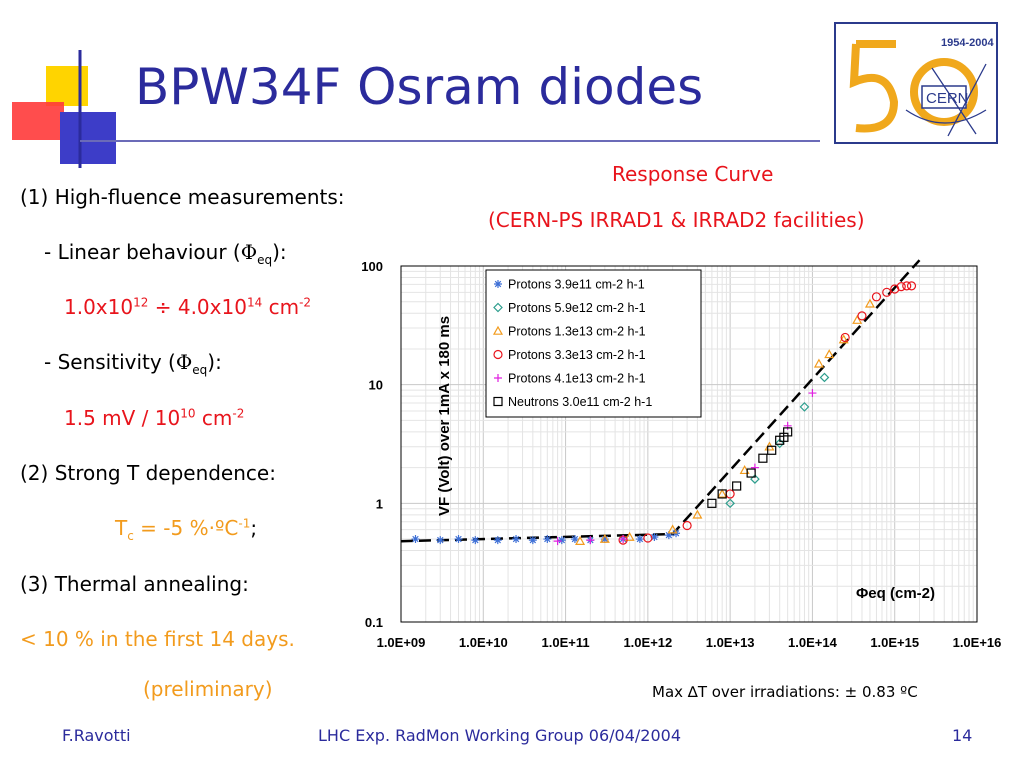 Image resolution: width=1024 pixels, height=768 pixels. What do you see at coordinates (580, 402) in the screenshot?
I see `legend-entry: Neutrons 3.0e11 cm-2 h-1` at bounding box center [580, 402].